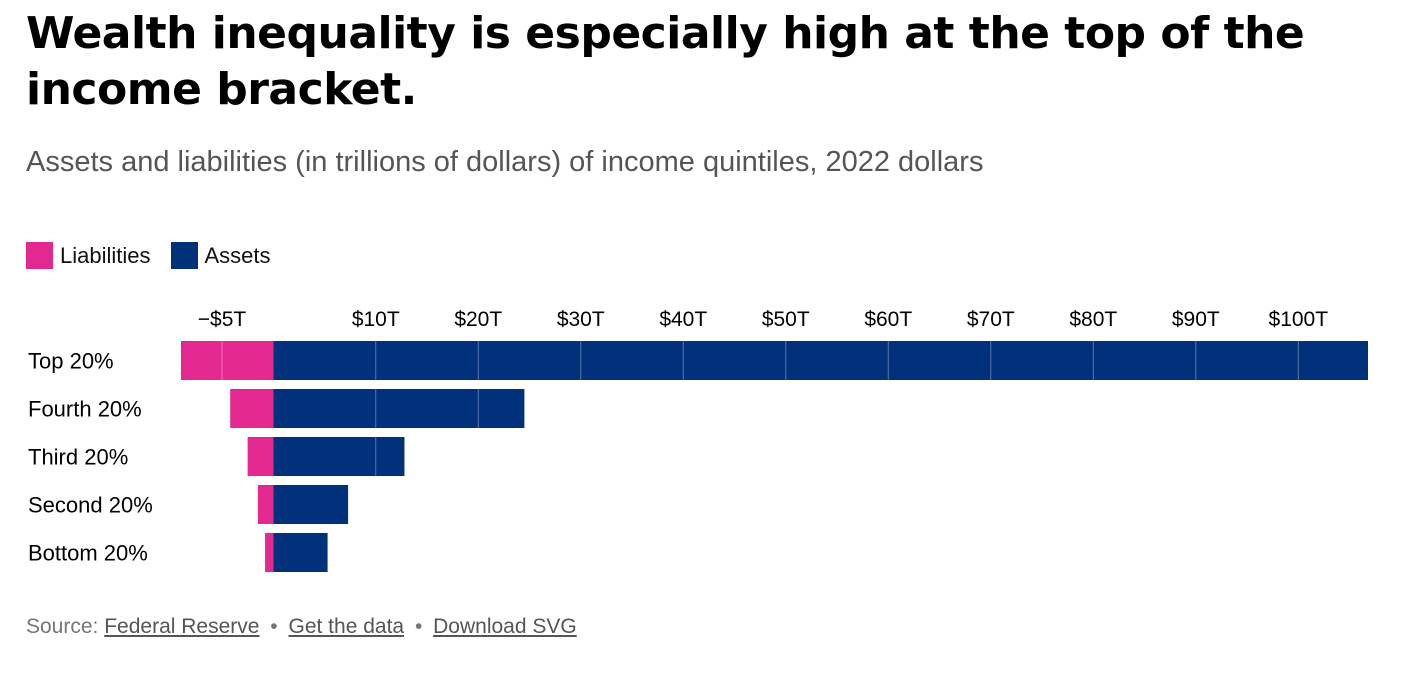 Image resolution: width=1404 pixels, height=692 pixels. Describe the element at coordinates (39, 255) in the screenshot. I see `liabilities-swatch` at that location.